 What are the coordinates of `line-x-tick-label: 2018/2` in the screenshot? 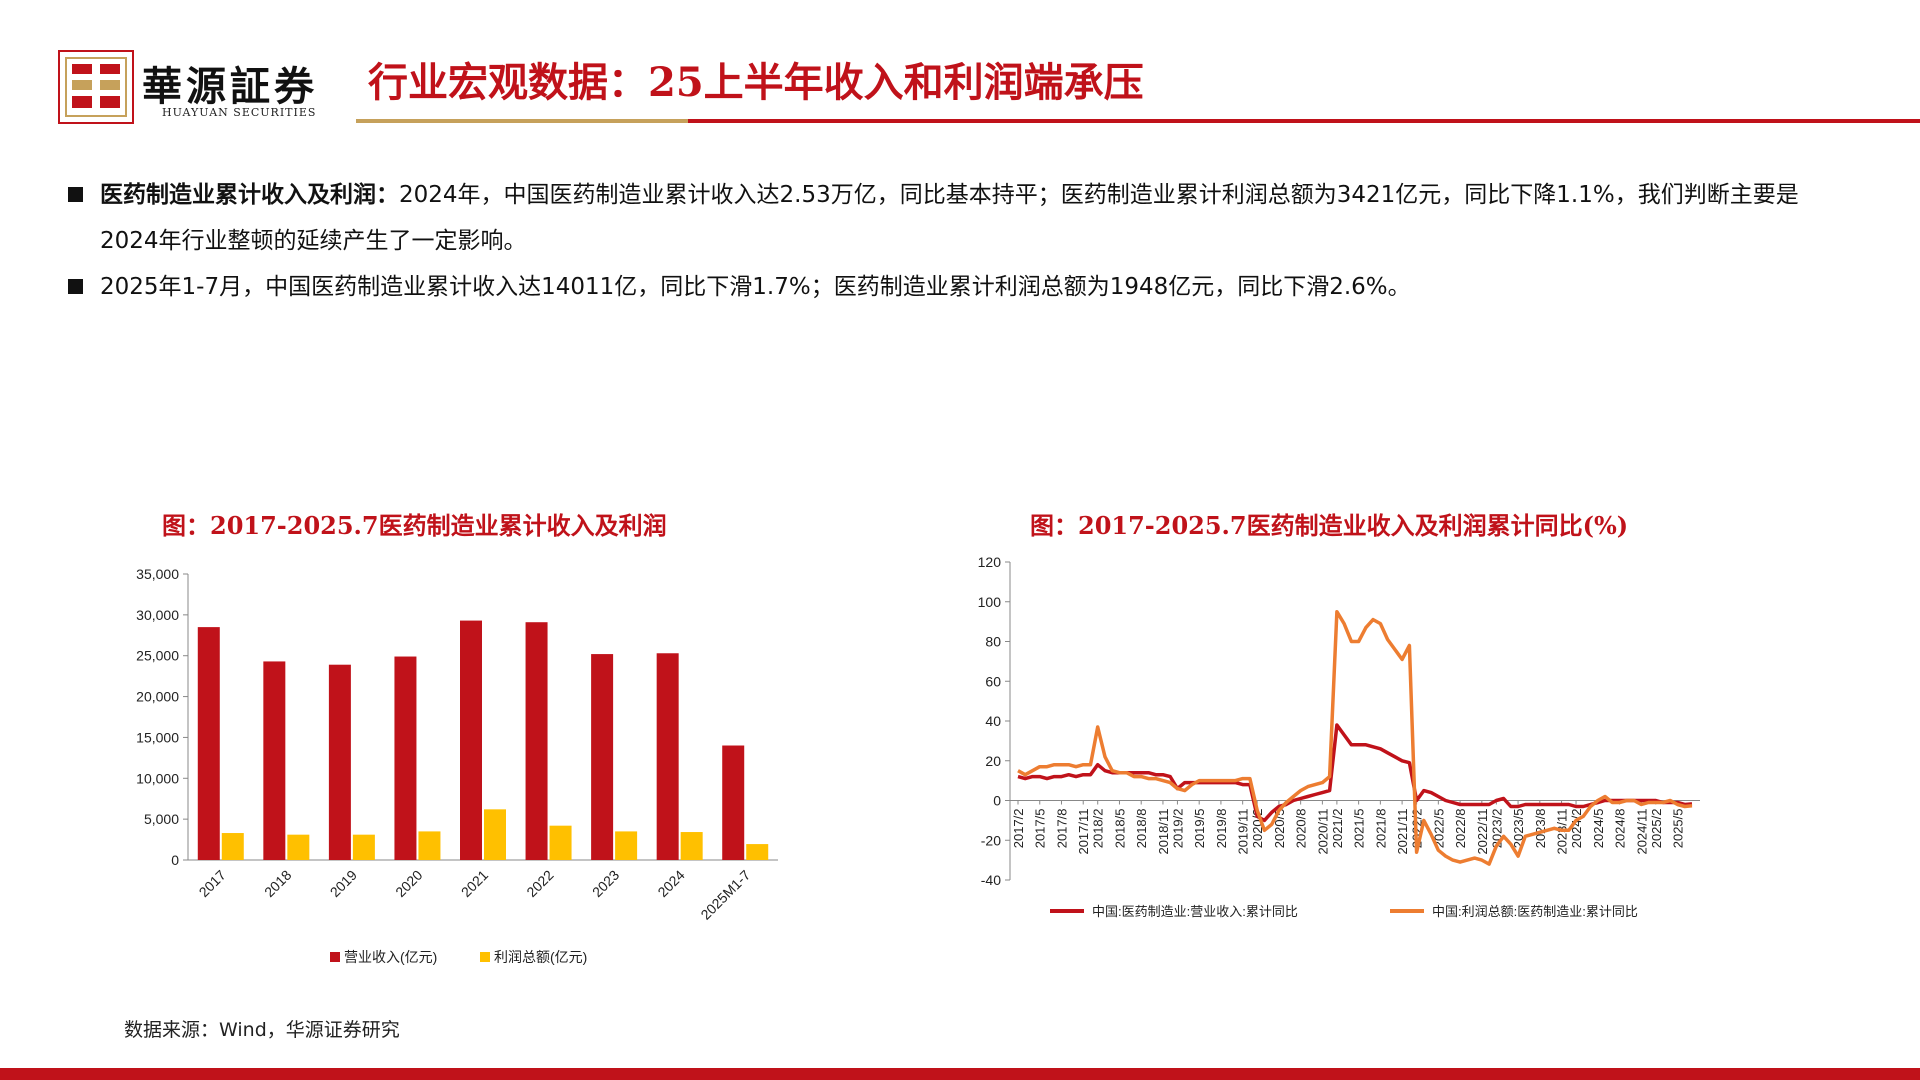 It's located at (1098, 829).